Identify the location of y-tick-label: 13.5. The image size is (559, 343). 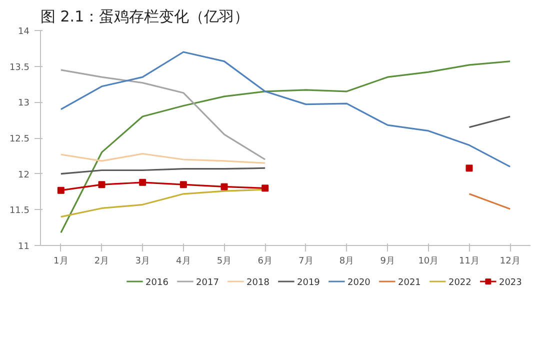
(19, 67).